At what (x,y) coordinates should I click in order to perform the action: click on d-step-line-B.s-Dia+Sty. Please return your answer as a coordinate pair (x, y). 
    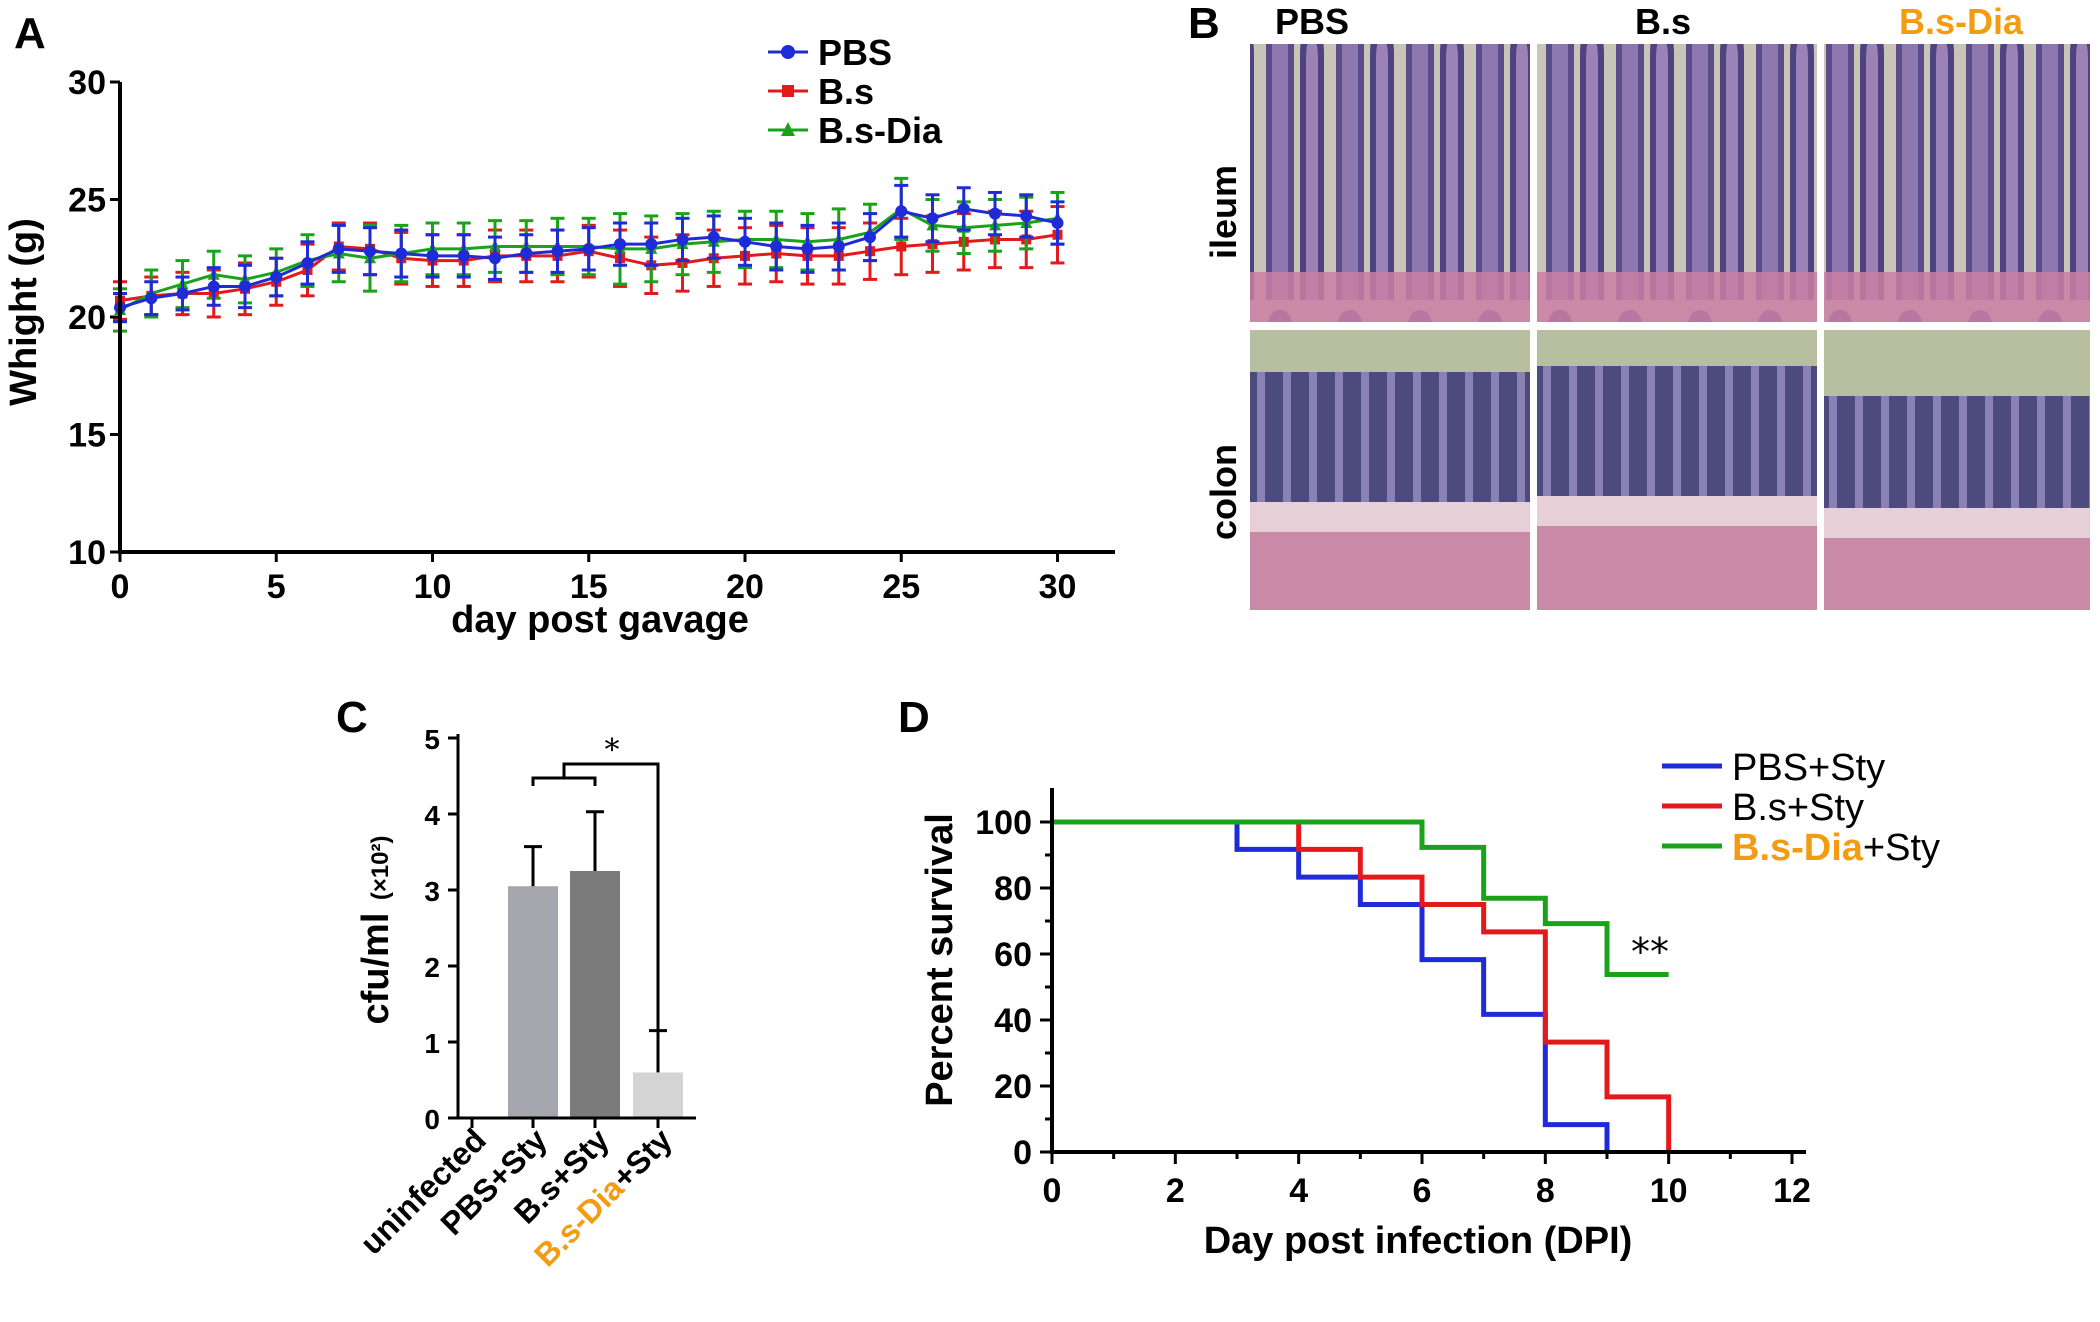
    Looking at the image, I should click on (1360, 898).